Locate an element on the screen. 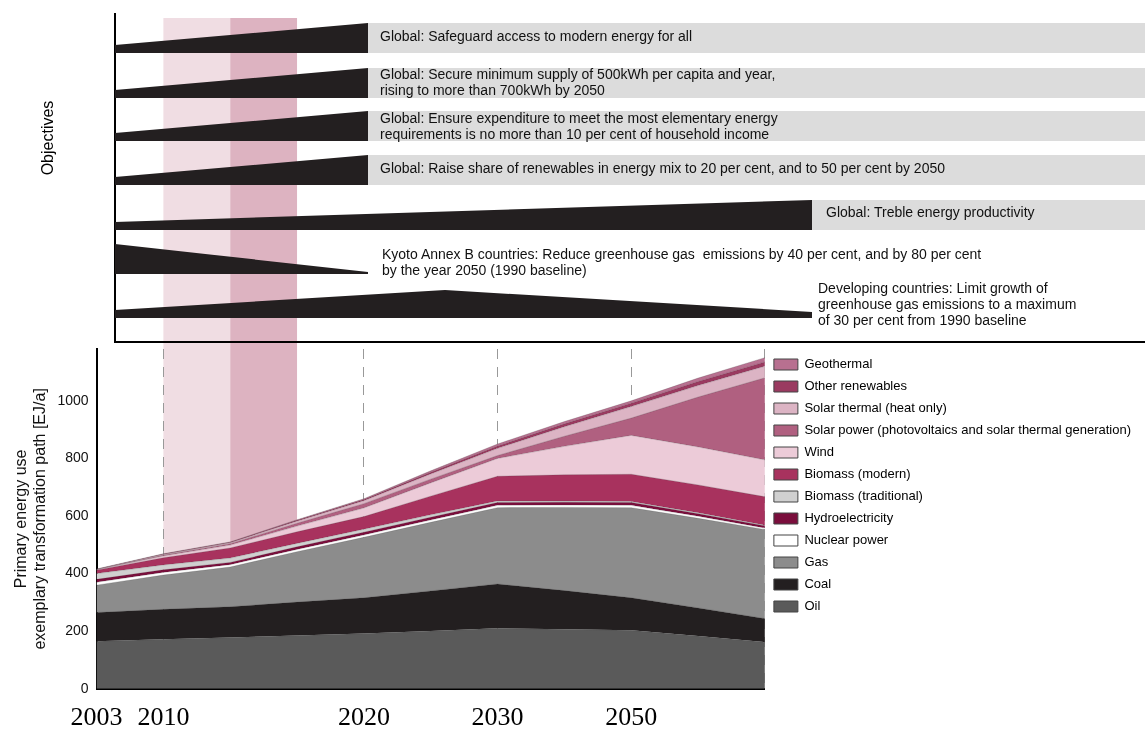 The height and width of the screenshot is (747, 1145). x-tick-label: 2010 is located at coordinates (163, 717).